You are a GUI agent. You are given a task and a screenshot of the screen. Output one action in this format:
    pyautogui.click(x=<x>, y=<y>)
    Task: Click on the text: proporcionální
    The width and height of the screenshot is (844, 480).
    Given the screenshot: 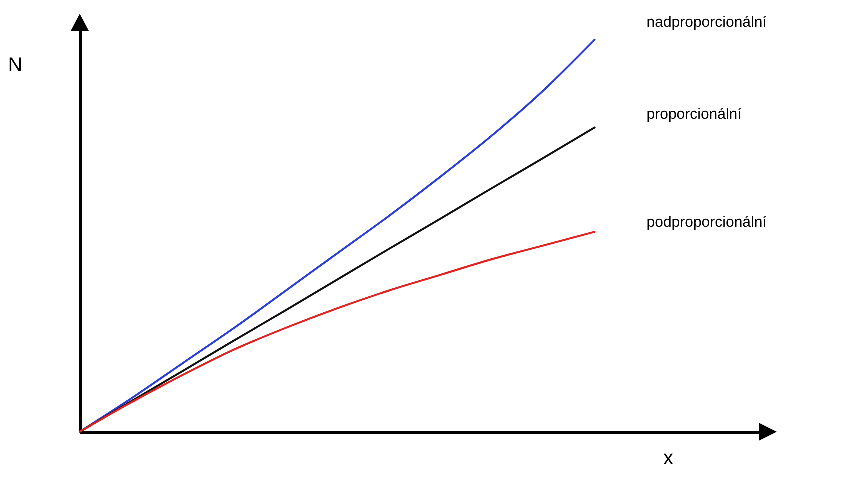 What is the action you would take?
    pyautogui.click(x=694, y=114)
    